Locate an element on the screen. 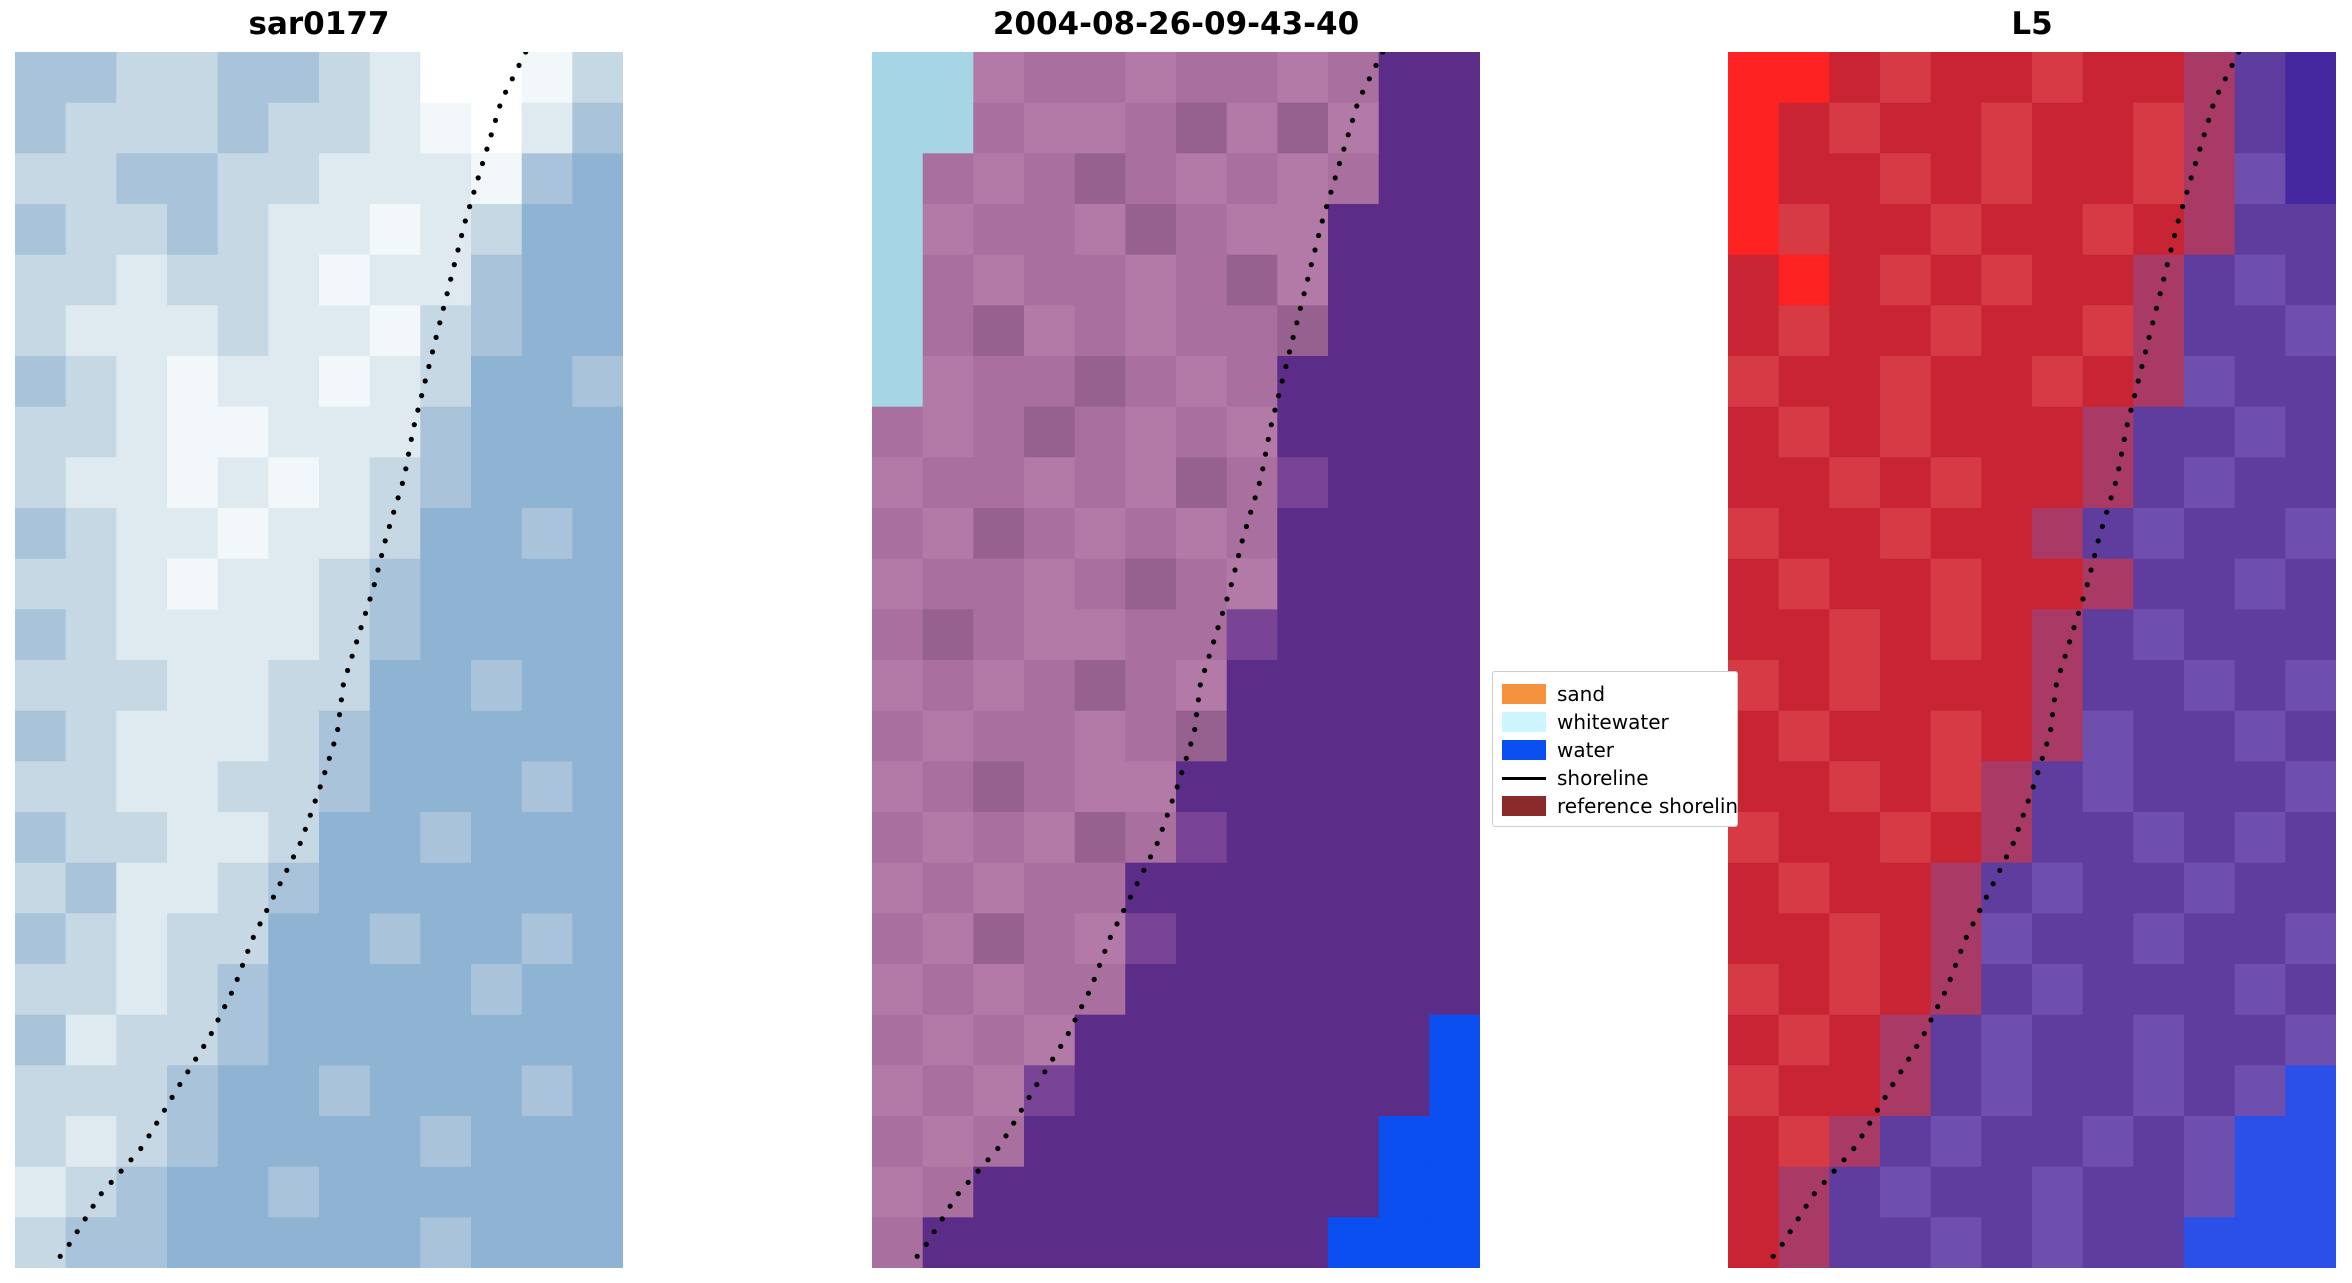 The width and height of the screenshot is (2352, 1283). legend-item-water: water is located at coordinates (1619, 750).